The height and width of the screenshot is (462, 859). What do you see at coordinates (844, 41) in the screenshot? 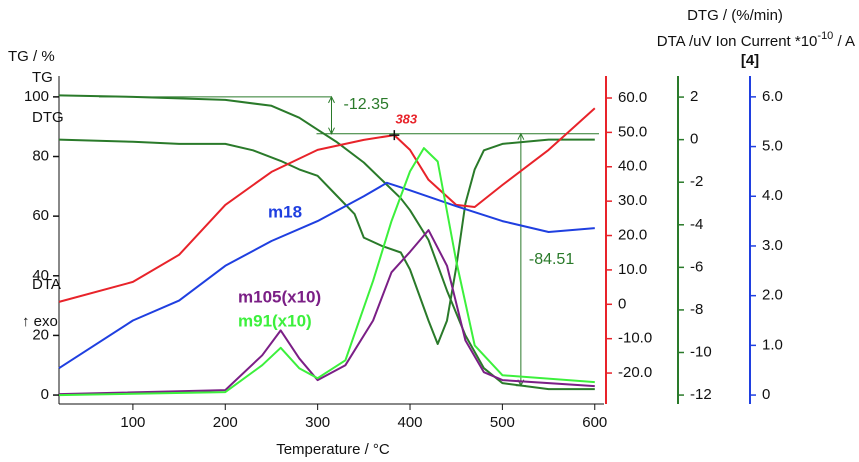
I see `right-title-suffix: / A` at bounding box center [844, 41].